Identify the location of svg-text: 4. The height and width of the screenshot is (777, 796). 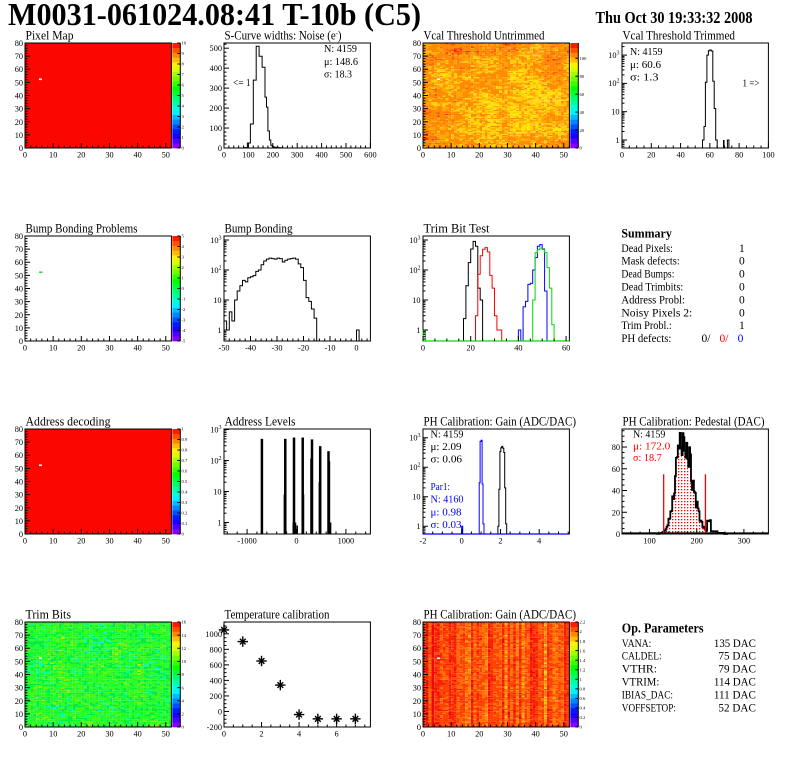
(539, 541).